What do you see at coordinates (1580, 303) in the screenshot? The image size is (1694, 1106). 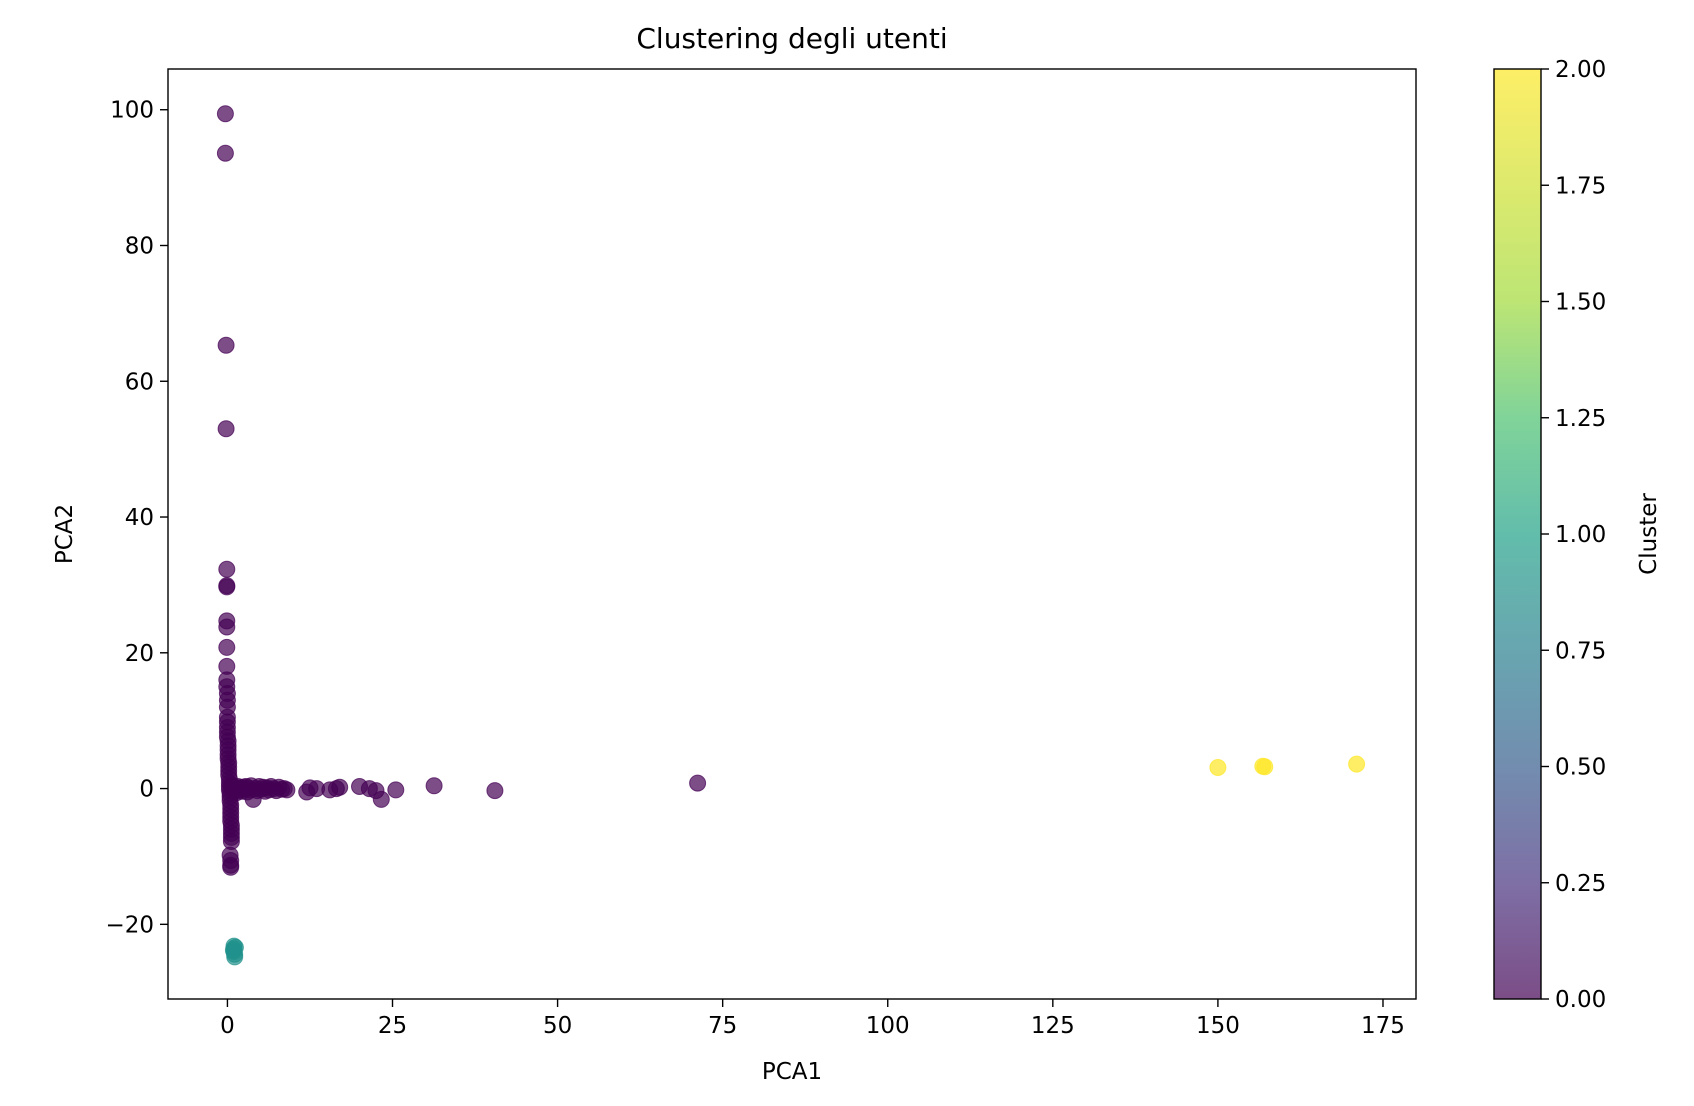 I see `colorbar-tick-label: 1.50` at bounding box center [1580, 303].